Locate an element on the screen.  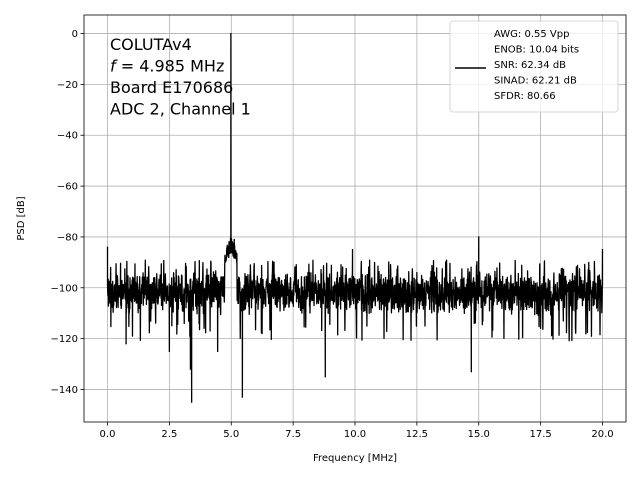
annotation-frequency: f = 4.985 MHz is located at coordinates (167, 66).